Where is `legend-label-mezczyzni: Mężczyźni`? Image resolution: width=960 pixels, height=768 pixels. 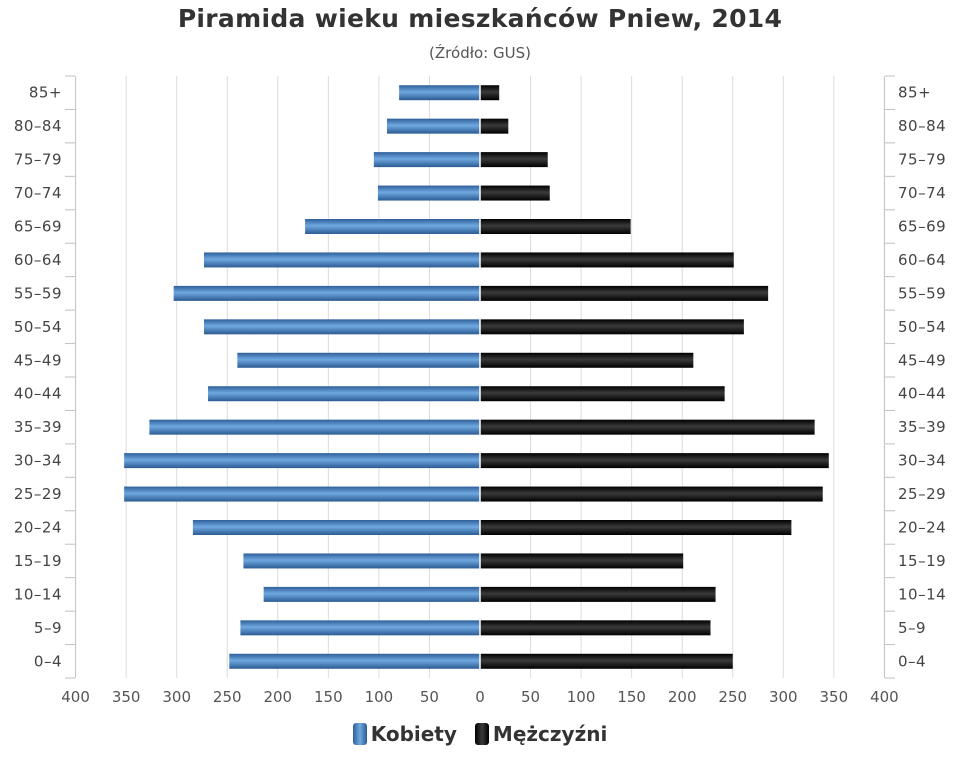 legend-label-mezczyzni: Mężczyźni is located at coordinates (550, 734).